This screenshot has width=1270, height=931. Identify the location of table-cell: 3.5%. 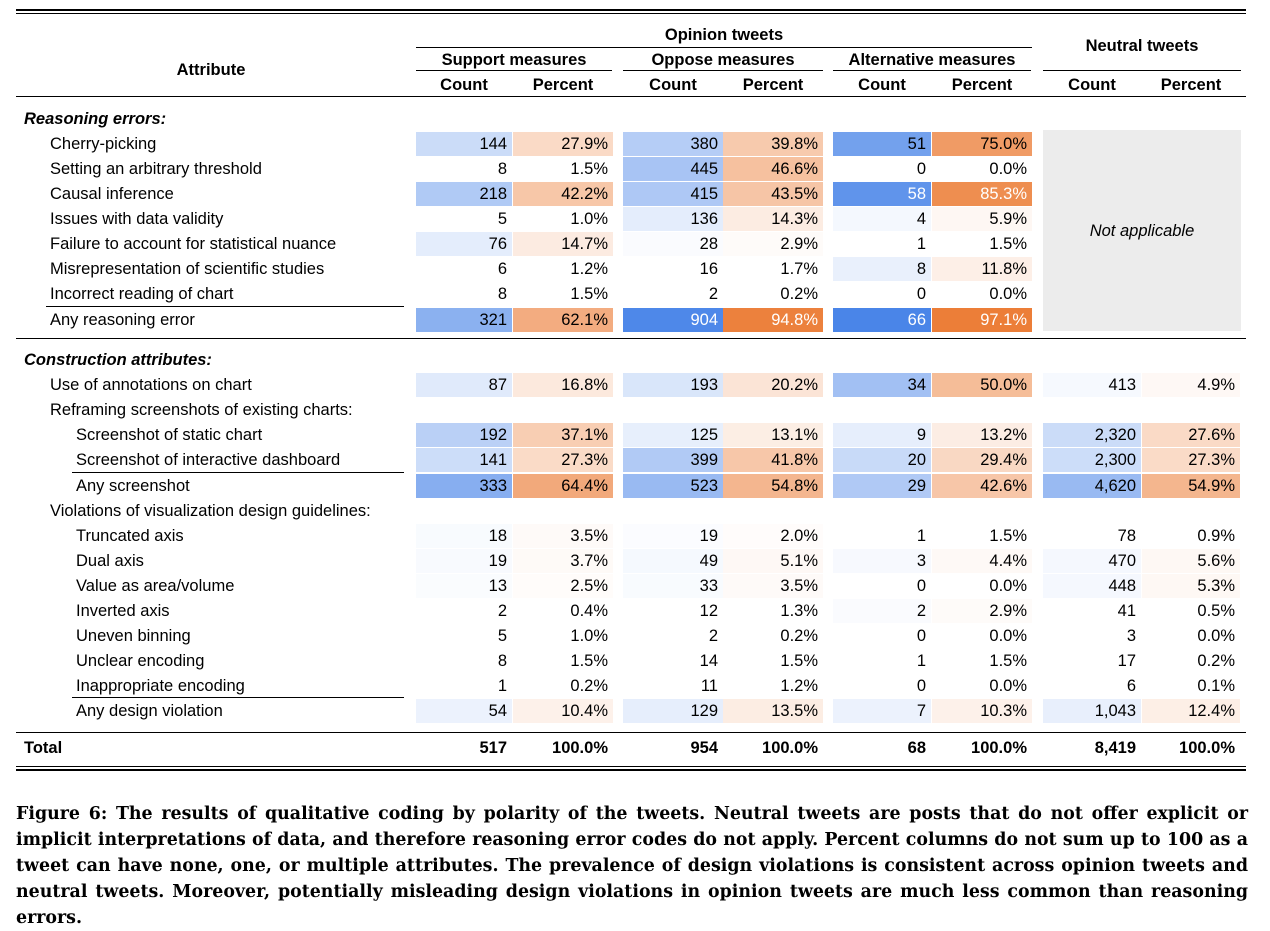
(773, 586).